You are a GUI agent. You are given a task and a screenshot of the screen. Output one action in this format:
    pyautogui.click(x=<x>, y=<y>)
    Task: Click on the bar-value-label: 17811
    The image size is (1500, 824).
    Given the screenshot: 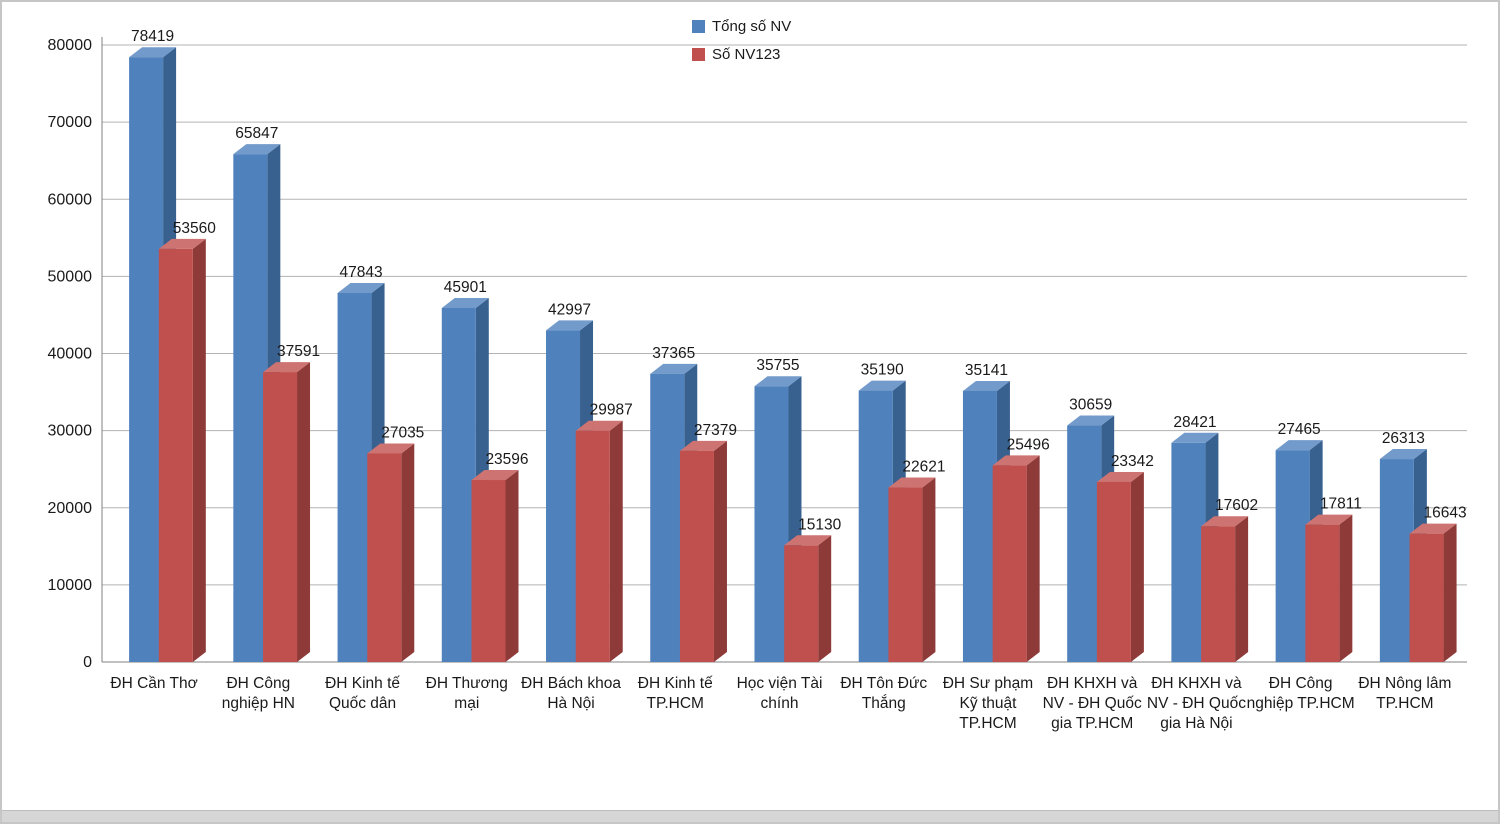 What is the action you would take?
    pyautogui.click(x=1341, y=504)
    